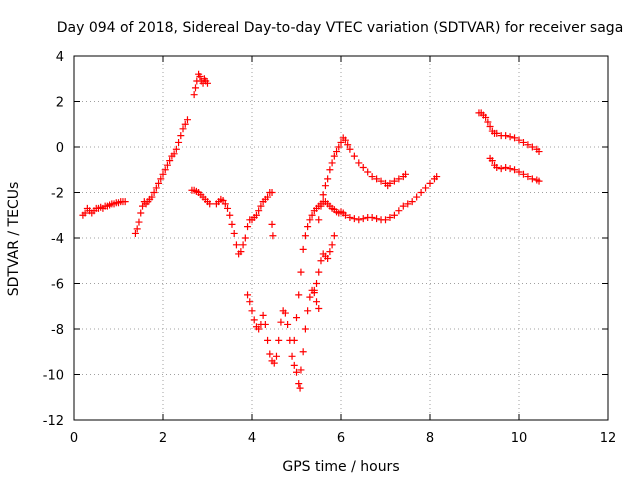 The width and height of the screenshot is (640, 480). What do you see at coordinates (53, 421) in the screenshot?
I see `y-tick-label: -12` at bounding box center [53, 421].